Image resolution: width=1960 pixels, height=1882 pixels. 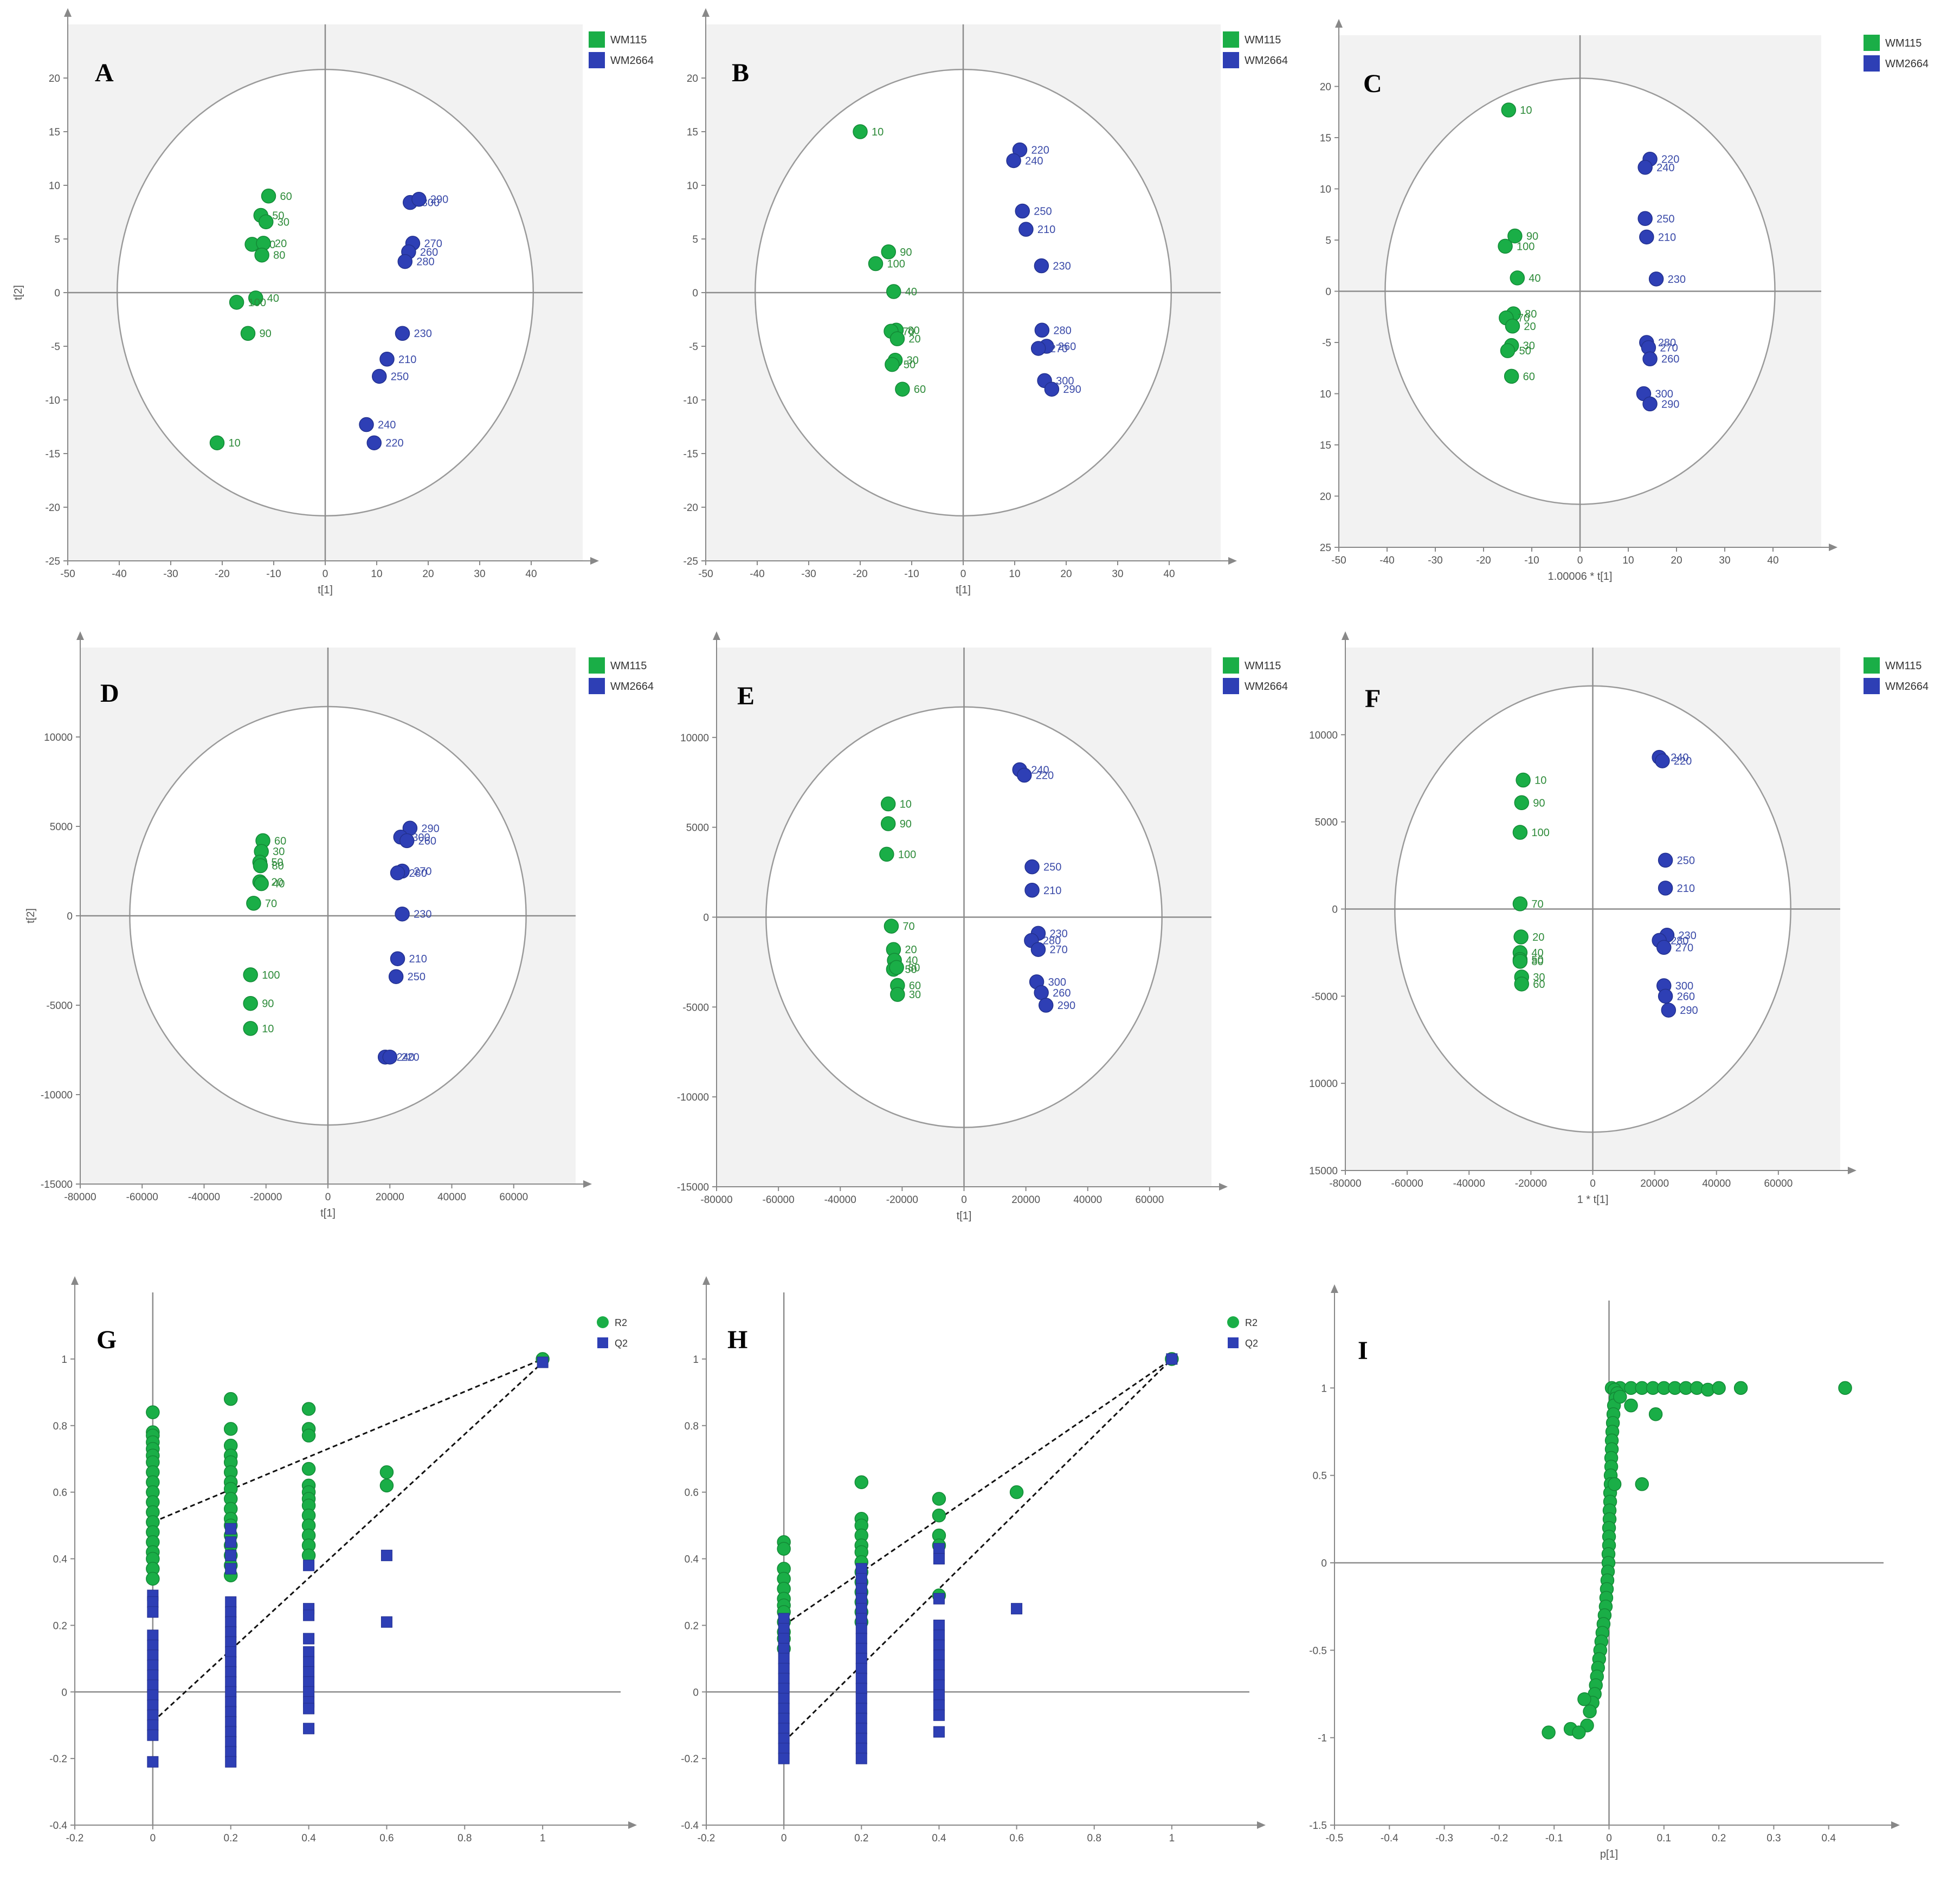 What do you see at coordinates (1052, 941) in the screenshot?
I see `point-label: 280` at bounding box center [1052, 941].